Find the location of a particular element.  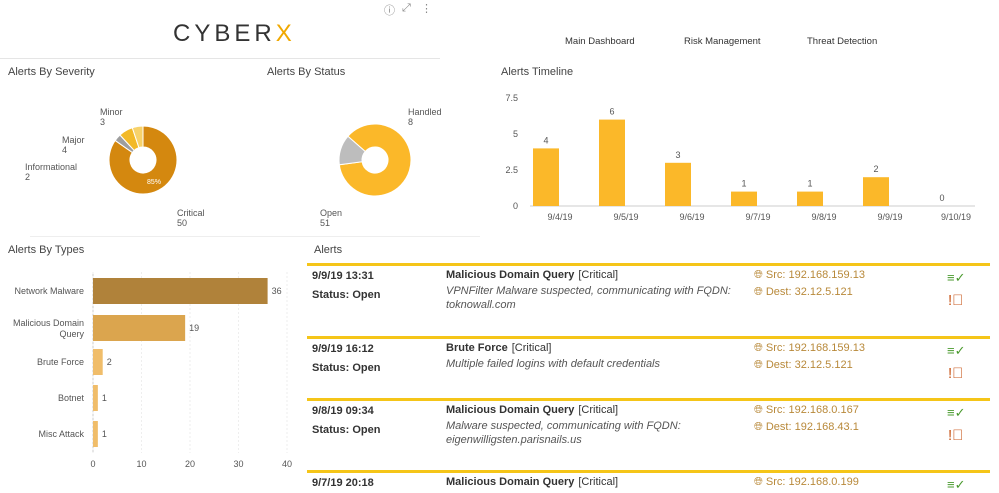

x-tick-label: 9/4/19 is located at coordinates (559, 217).